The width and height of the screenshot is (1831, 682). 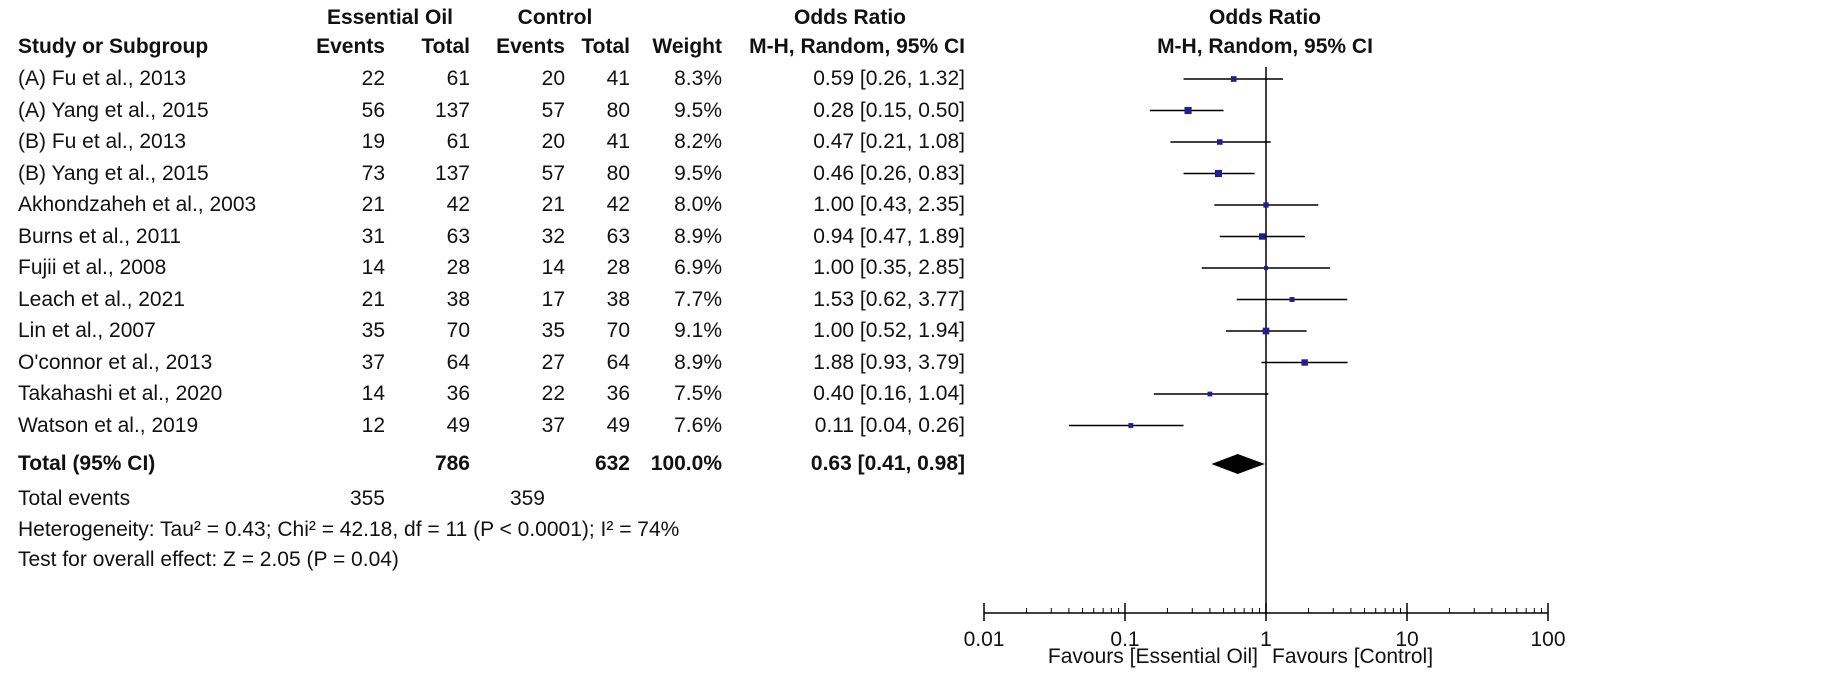 What do you see at coordinates (553, 330) in the screenshot?
I see `events2-value: 35` at bounding box center [553, 330].